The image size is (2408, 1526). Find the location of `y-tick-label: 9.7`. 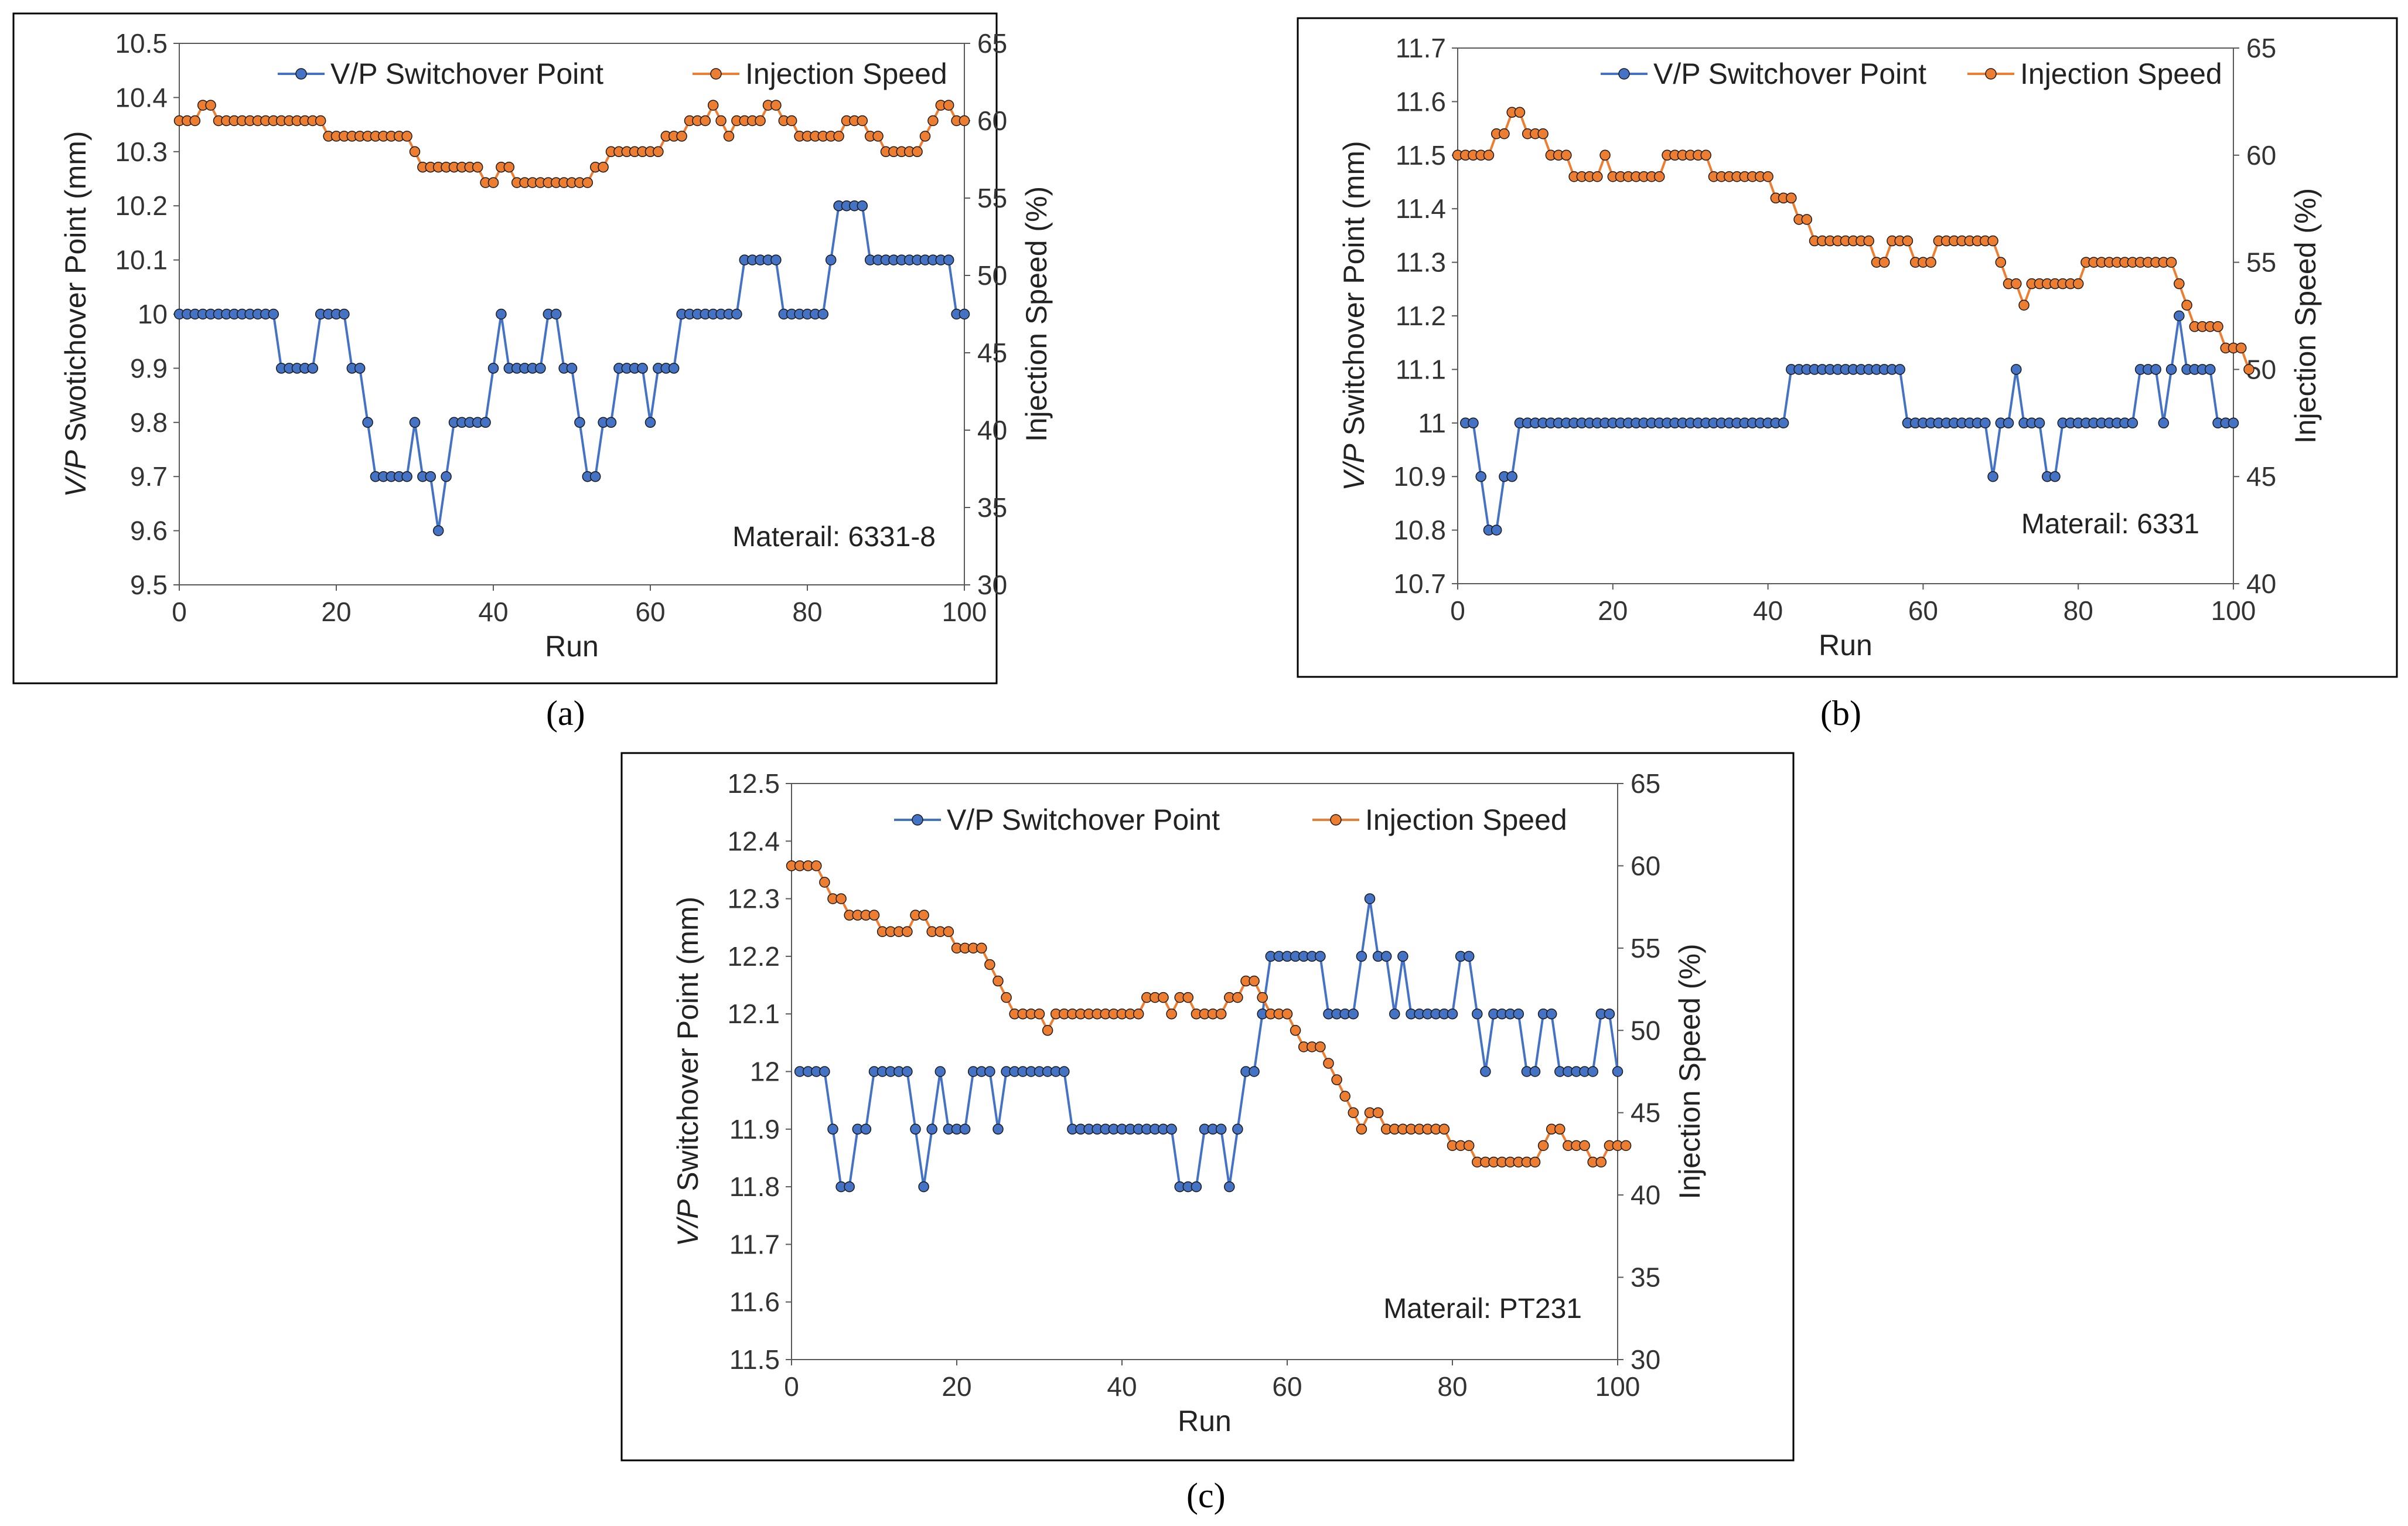

y-tick-label: 9.7 is located at coordinates (149, 476).